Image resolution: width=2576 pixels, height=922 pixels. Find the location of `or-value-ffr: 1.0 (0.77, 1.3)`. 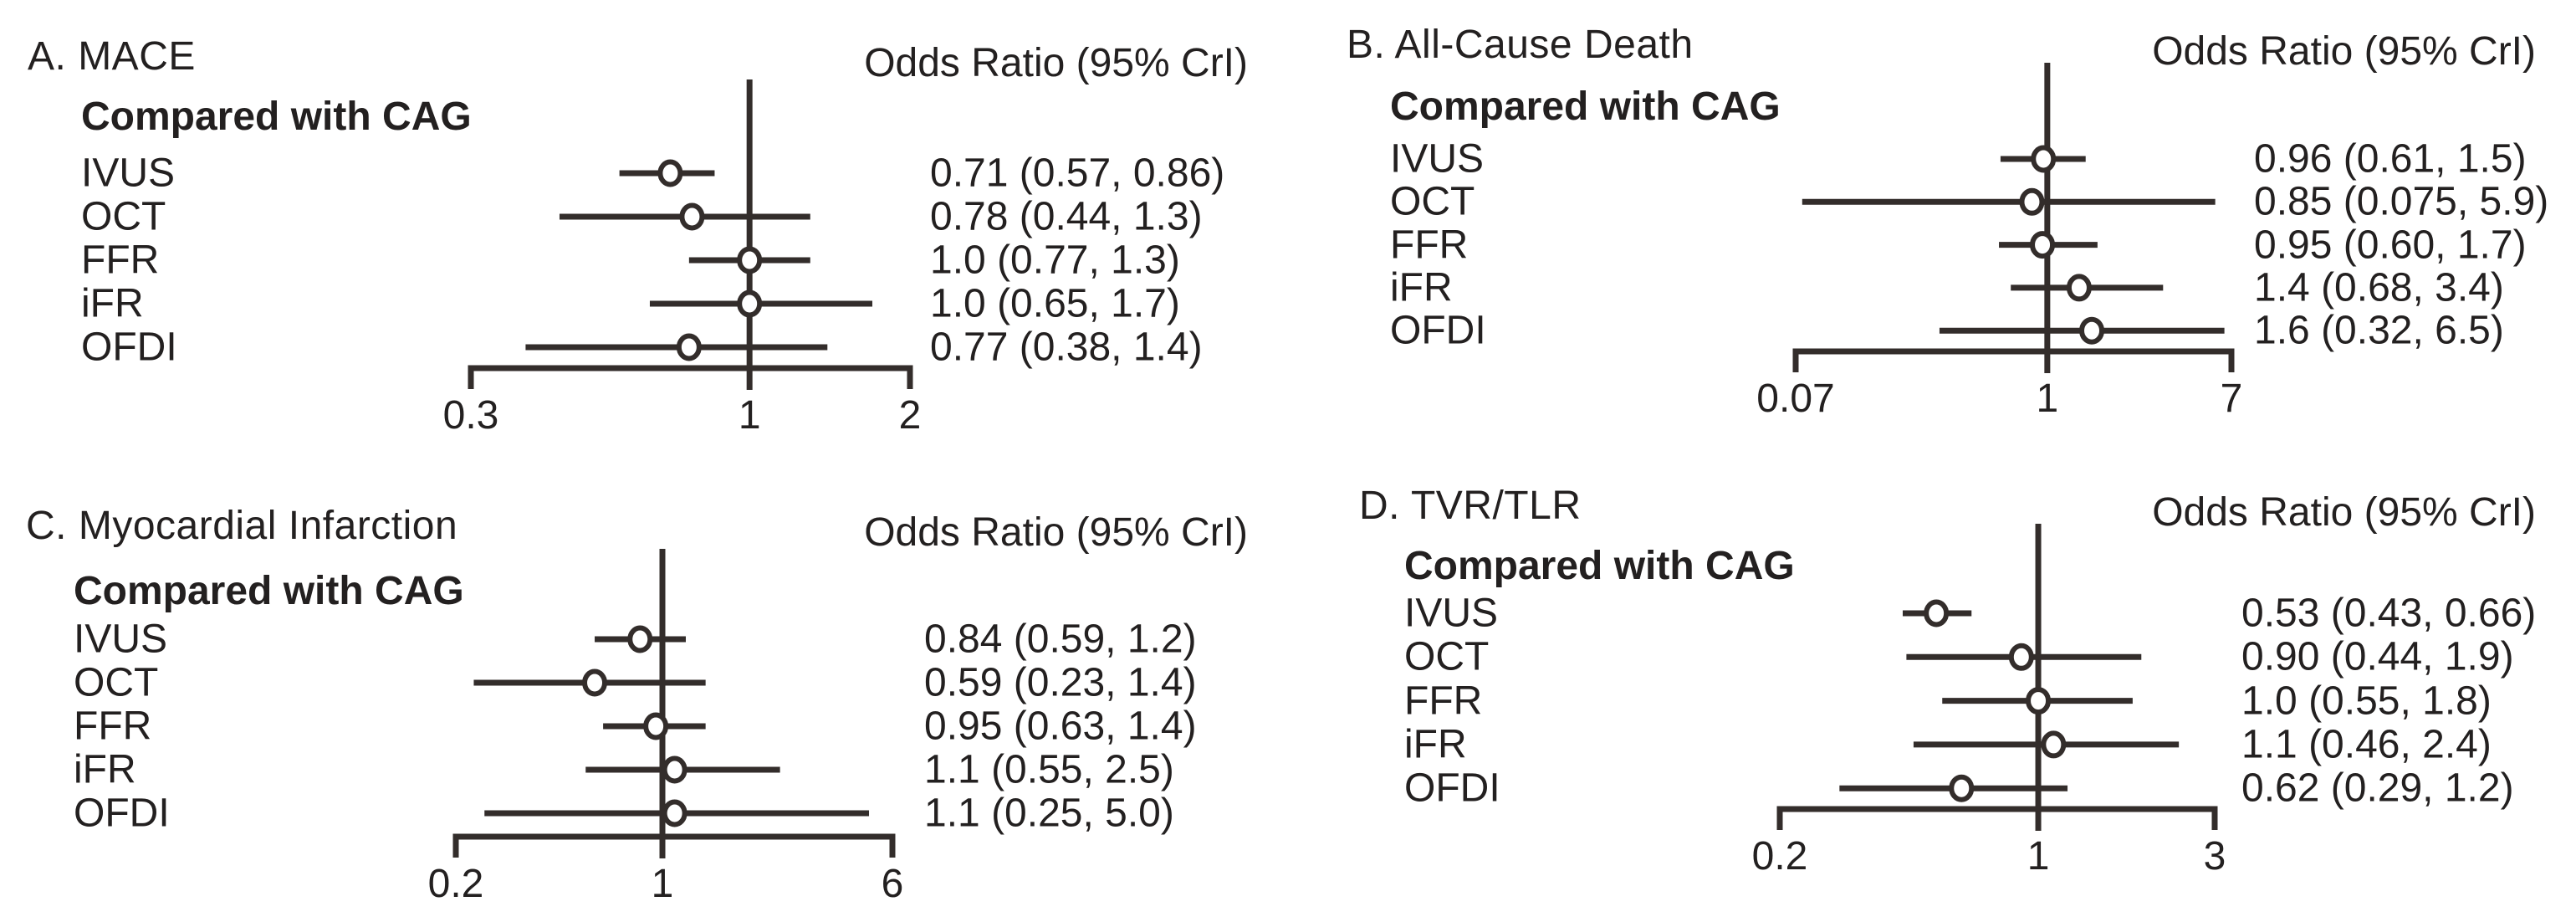

or-value-ffr: 1.0 (0.77, 1.3) is located at coordinates (1055, 260).